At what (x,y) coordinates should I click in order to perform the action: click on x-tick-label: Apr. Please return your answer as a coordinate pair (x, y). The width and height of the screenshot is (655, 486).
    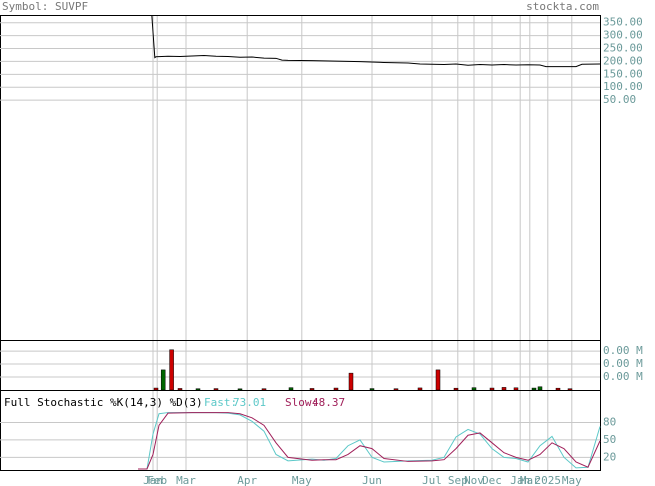
    Looking at the image, I should click on (247, 480).